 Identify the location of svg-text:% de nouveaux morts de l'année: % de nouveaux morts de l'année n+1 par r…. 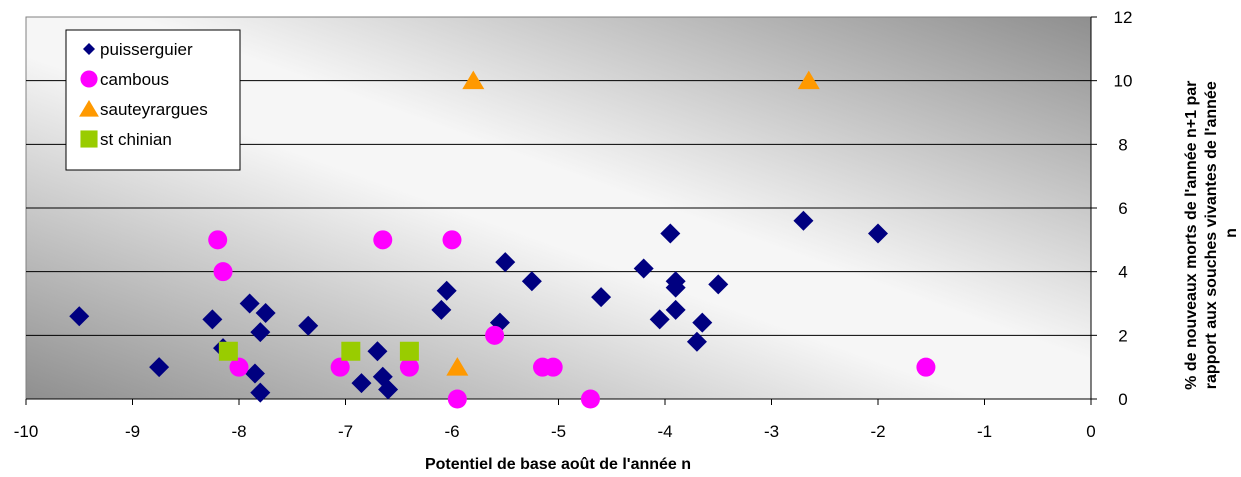
(1211, 233).